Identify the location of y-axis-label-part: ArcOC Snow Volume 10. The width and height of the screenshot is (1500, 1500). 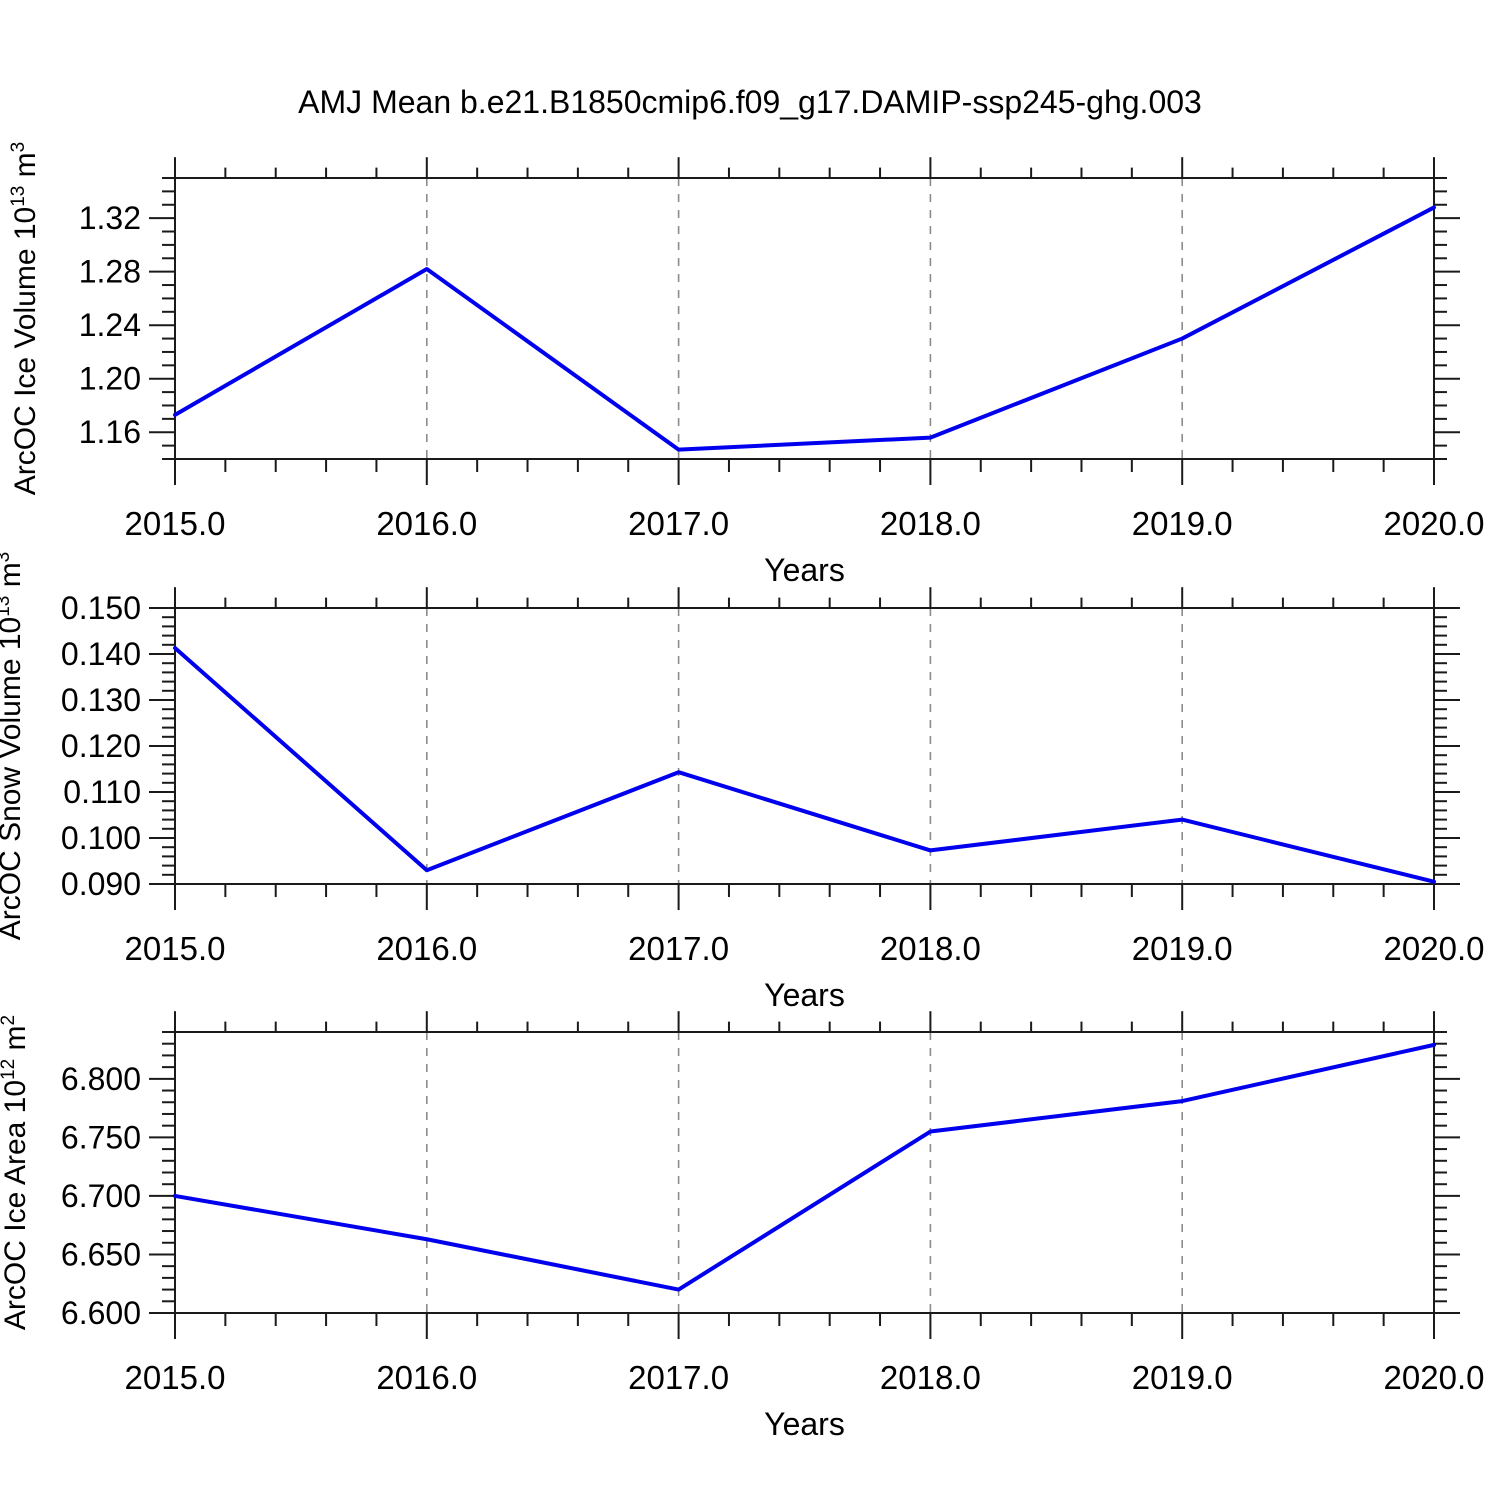
(13, 778).